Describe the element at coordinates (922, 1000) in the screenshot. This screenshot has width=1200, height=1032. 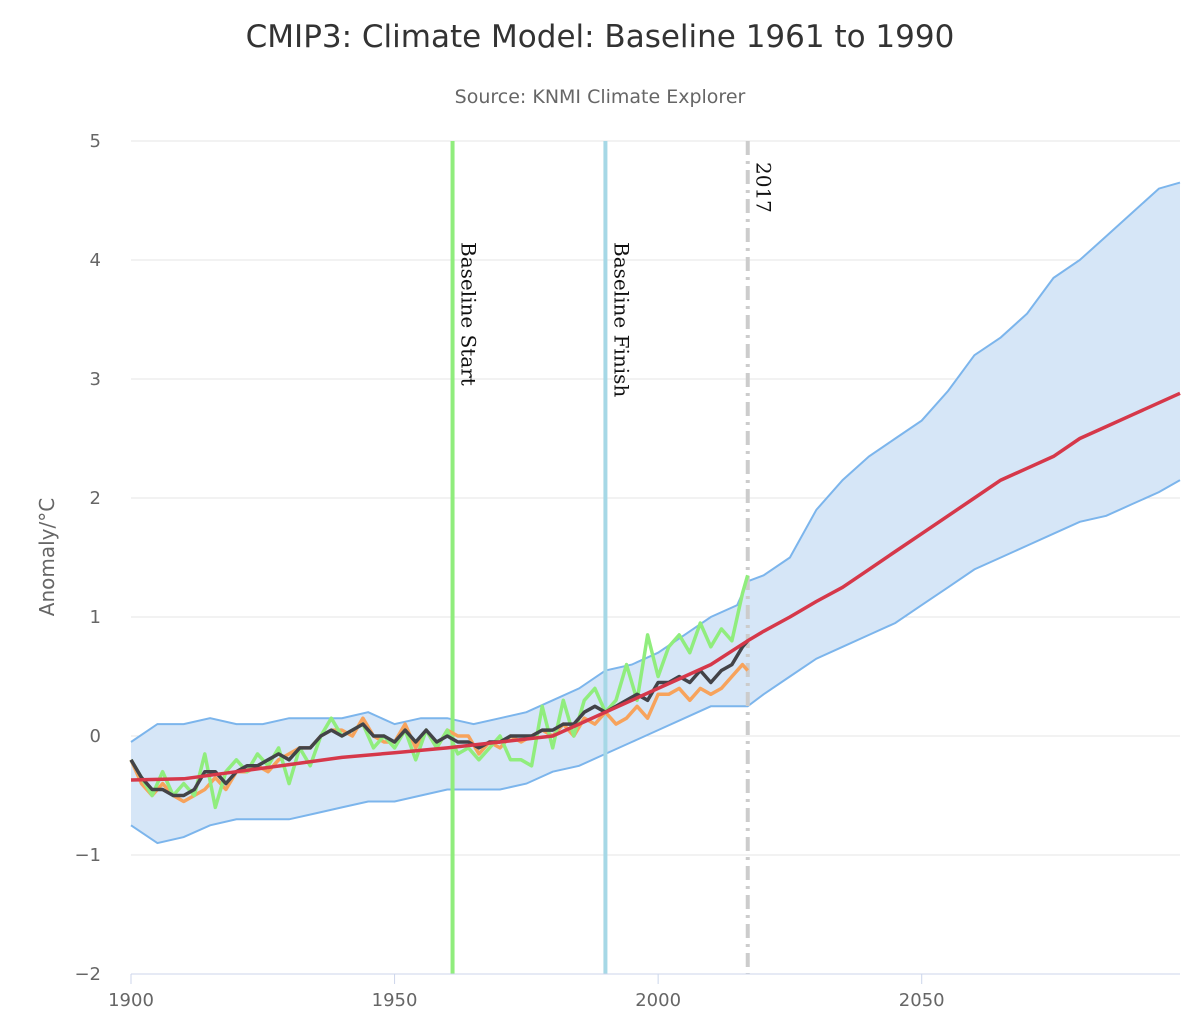
I see `x-tick-label: 2050` at that location.